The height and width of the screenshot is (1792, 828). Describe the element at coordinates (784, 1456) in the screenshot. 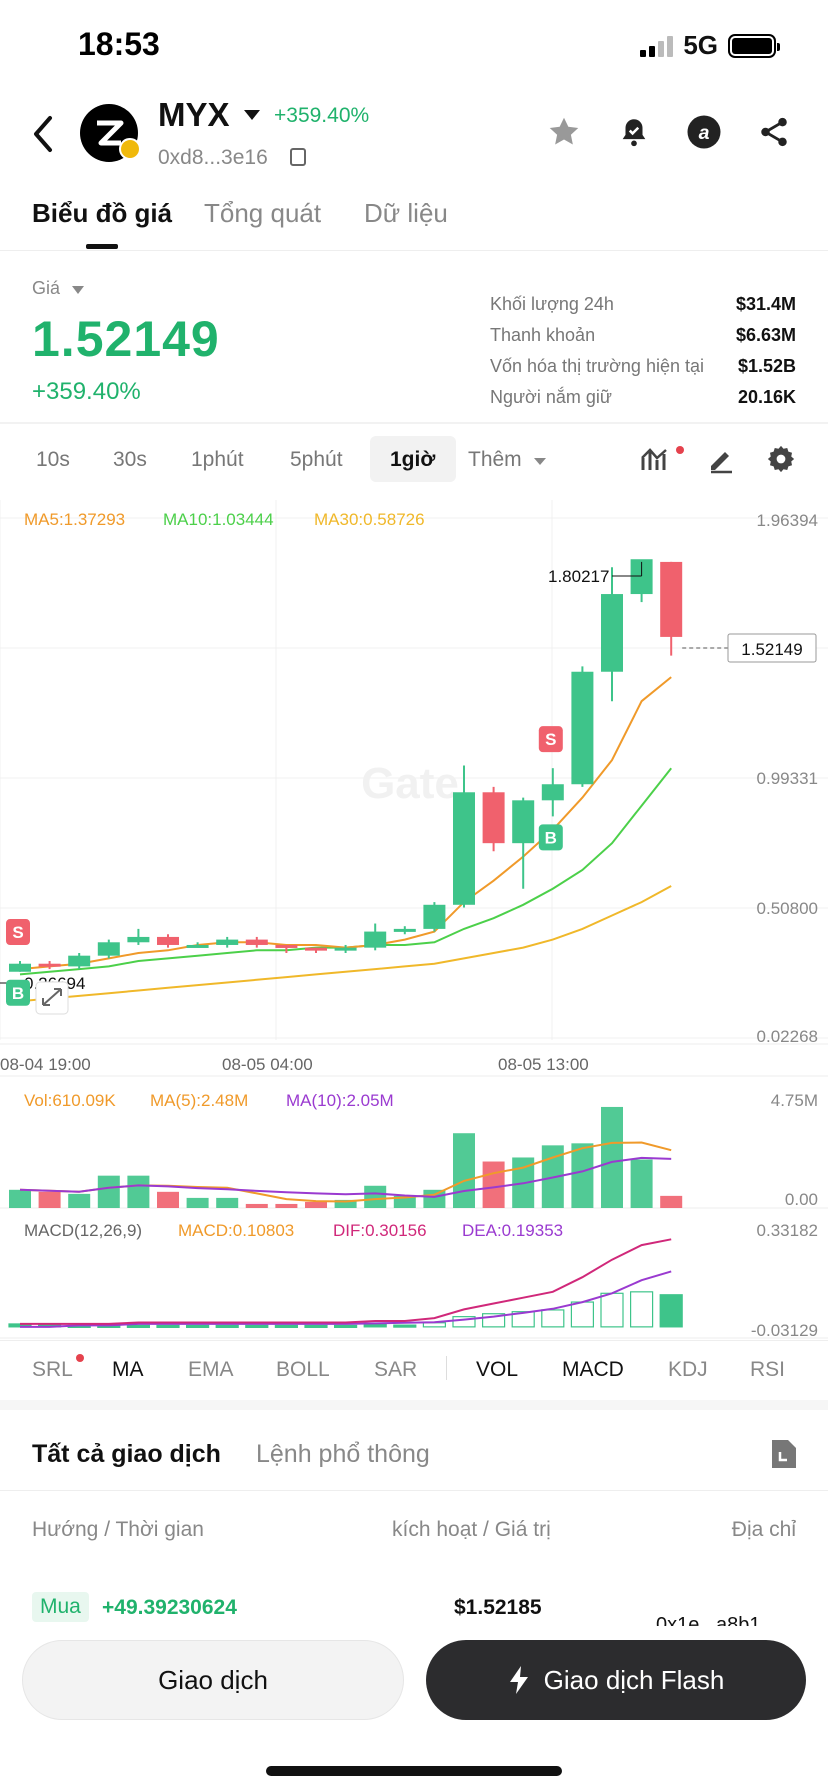

I see `document-icon` at that location.